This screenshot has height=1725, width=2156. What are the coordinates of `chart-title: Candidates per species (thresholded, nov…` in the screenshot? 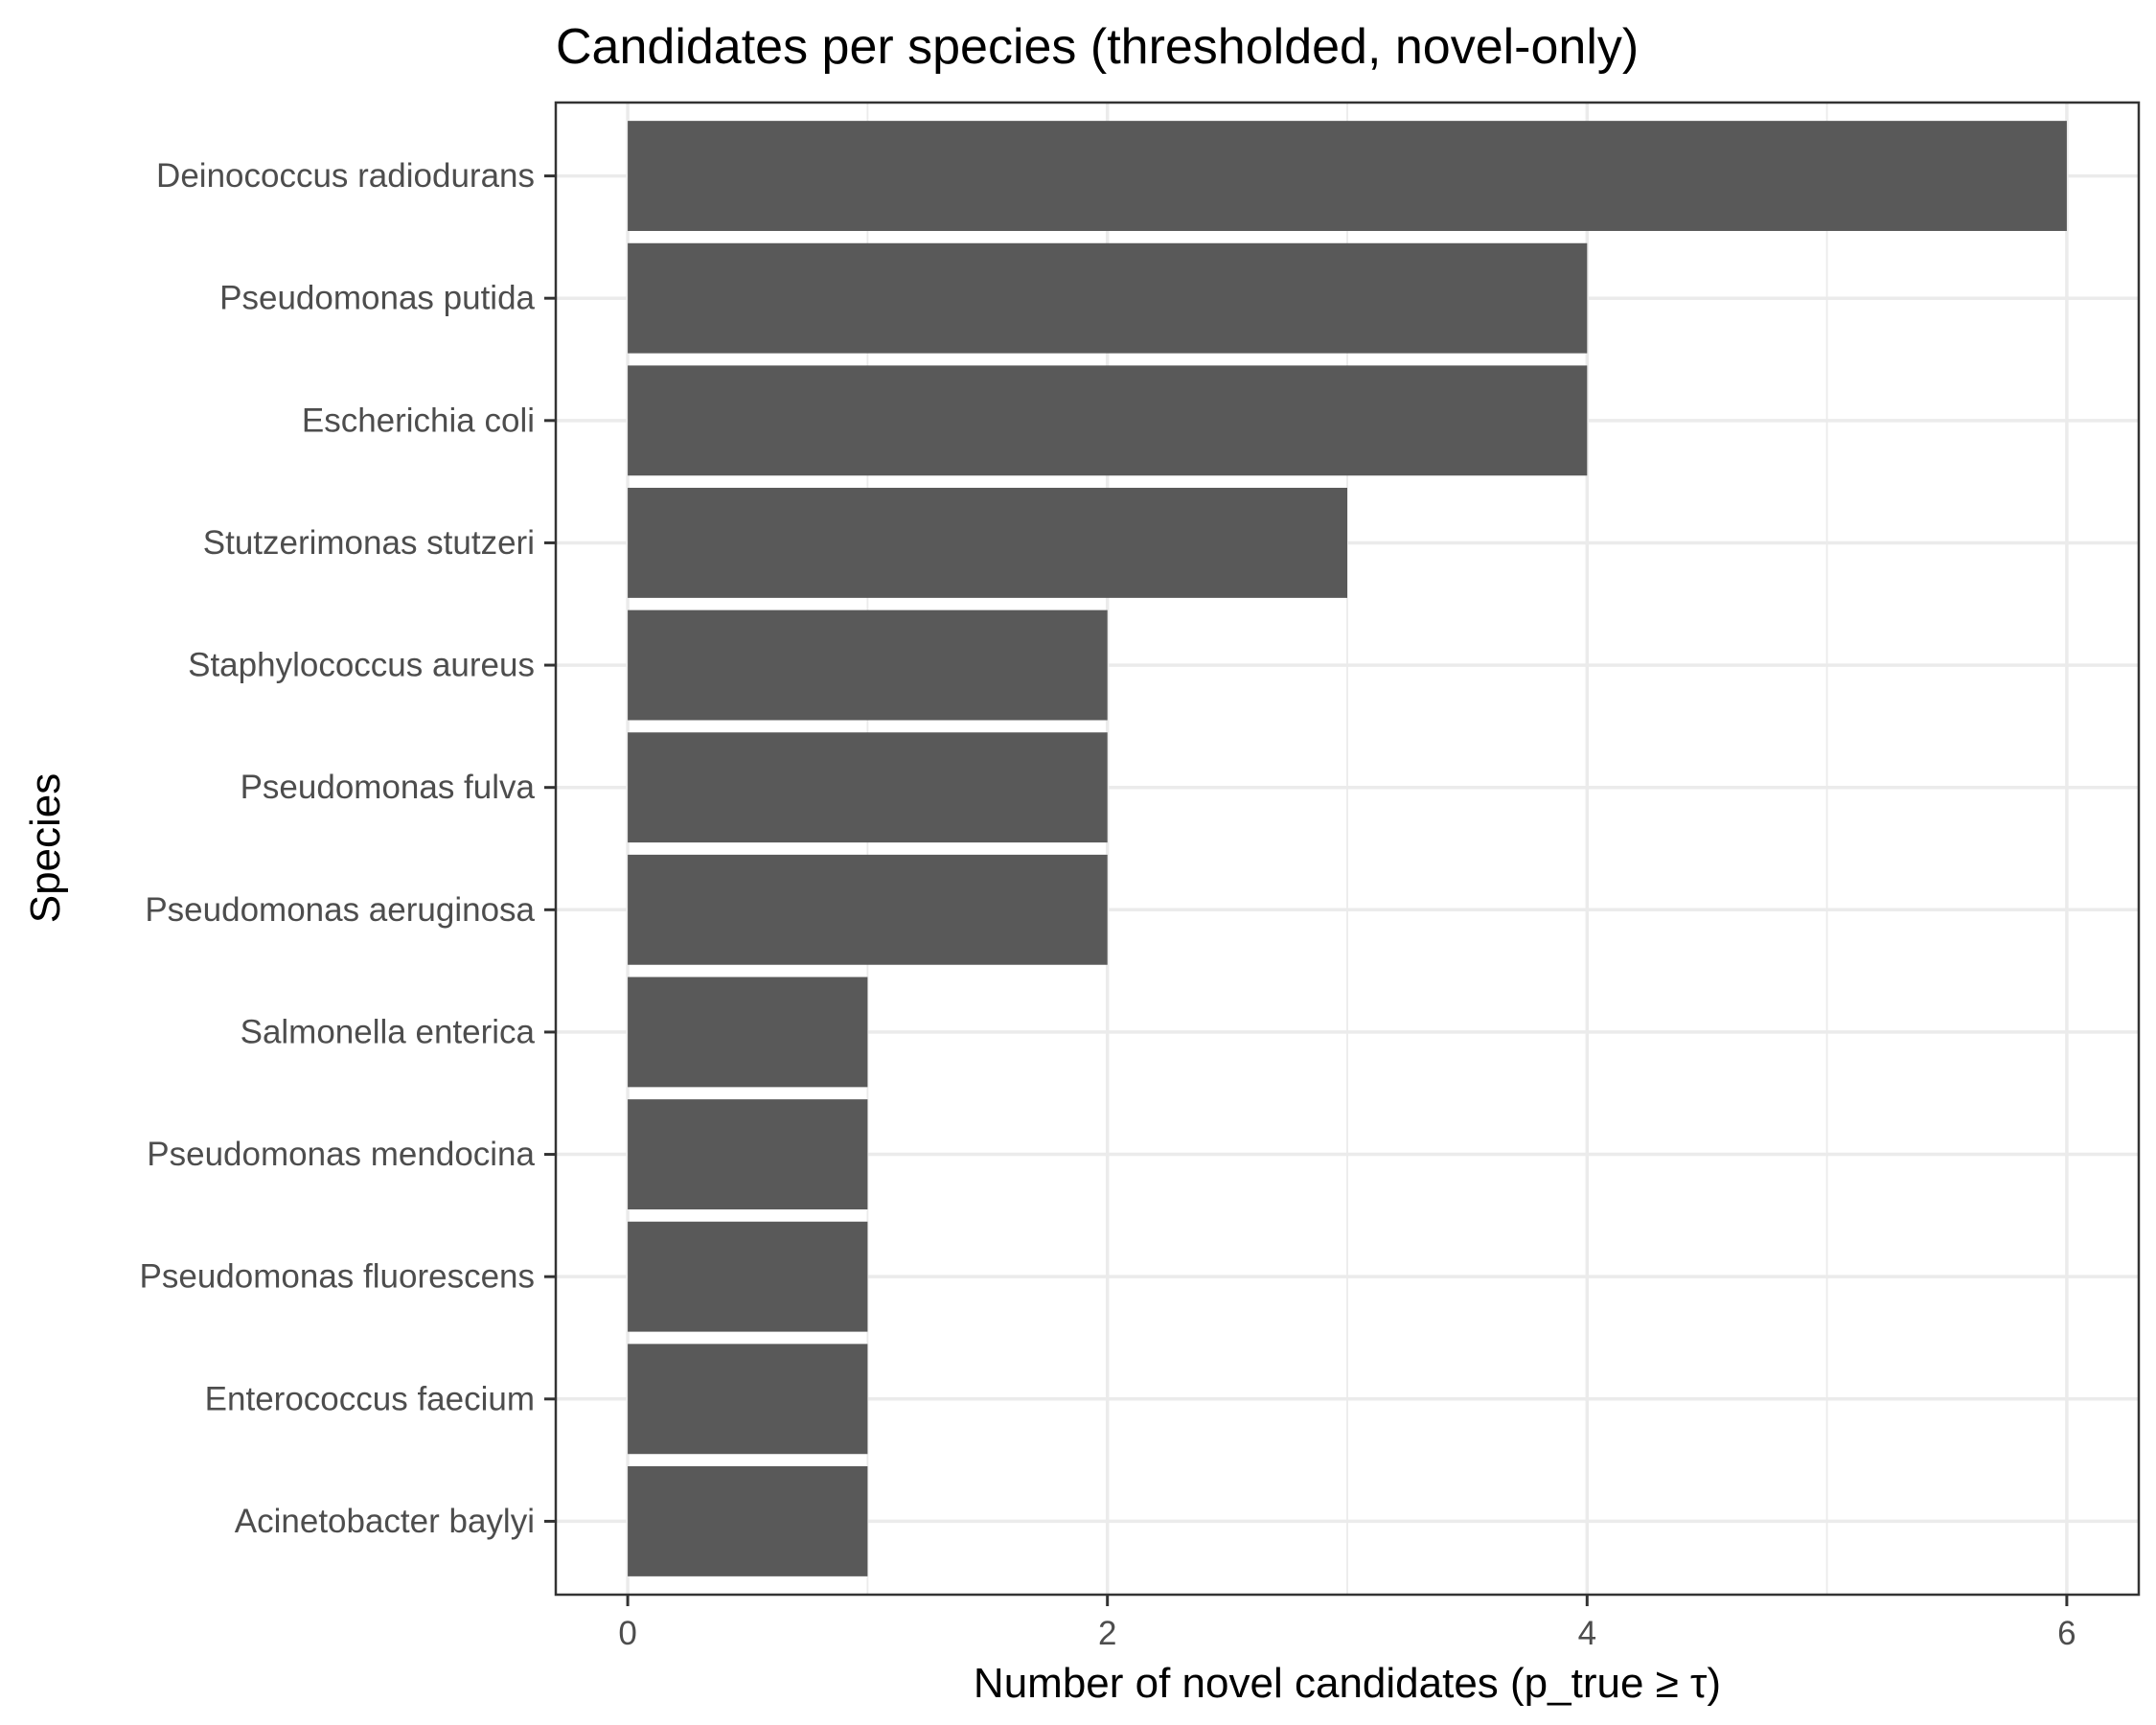 It's located at (1097, 47).